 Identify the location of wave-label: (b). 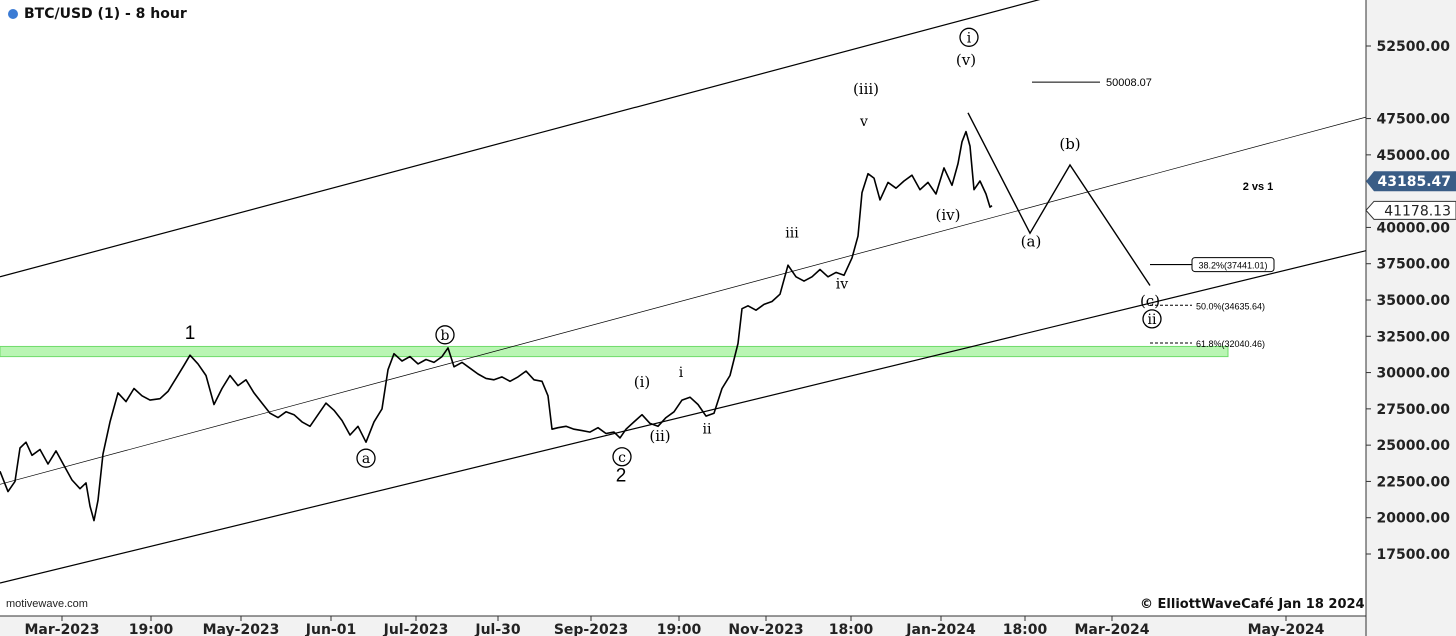
(1069, 144).